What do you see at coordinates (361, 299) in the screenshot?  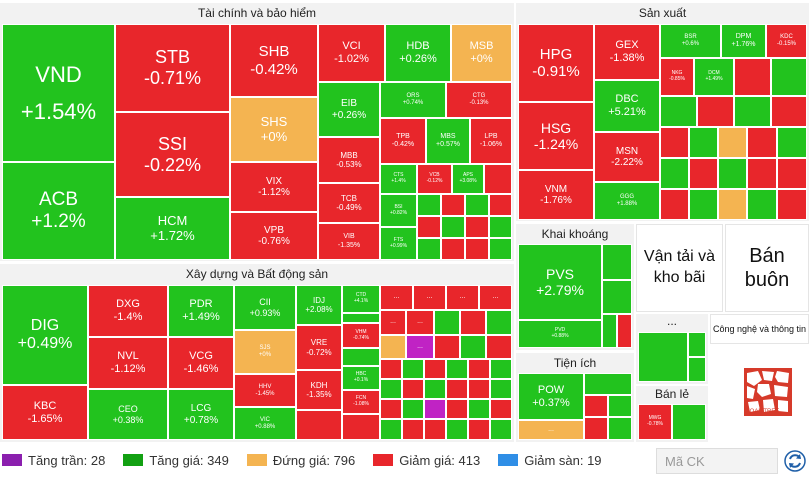 I see `tile-CTD: CTD +4.1%` at bounding box center [361, 299].